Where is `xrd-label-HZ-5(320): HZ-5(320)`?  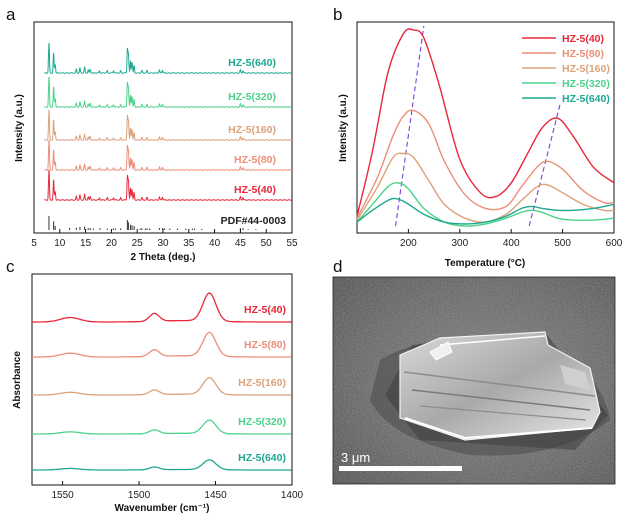 xrd-label-HZ-5(320): HZ-5(320) is located at coordinates (252, 97).